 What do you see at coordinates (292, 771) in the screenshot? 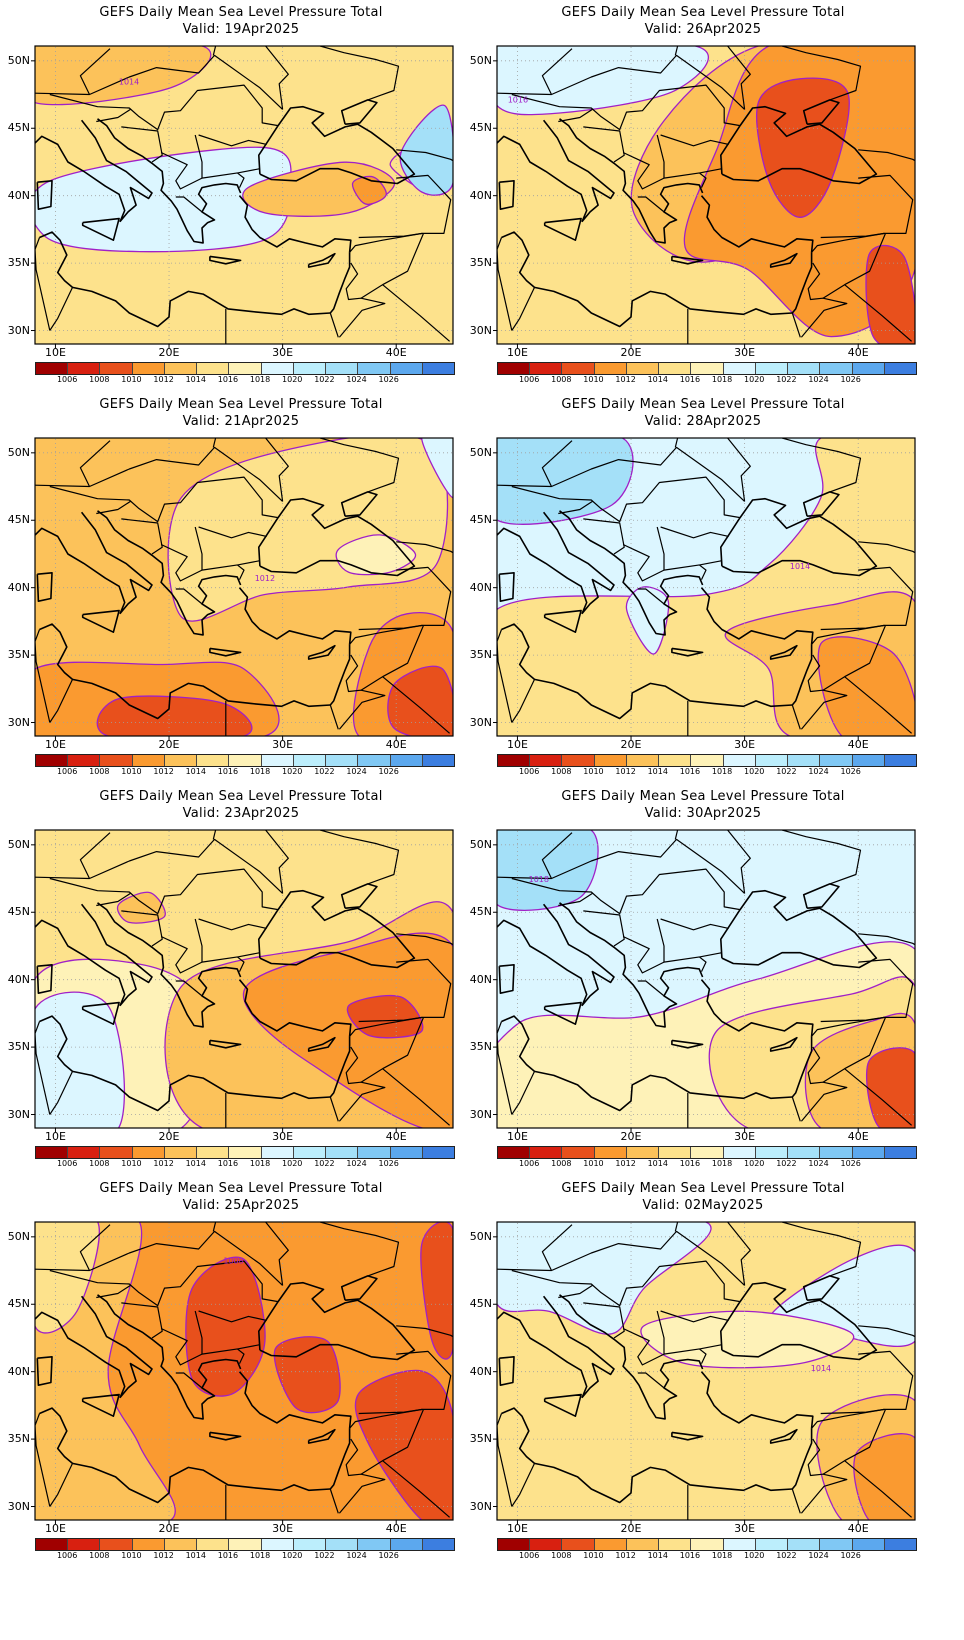
I see `colorbar-label: 1020` at bounding box center [292, 771].